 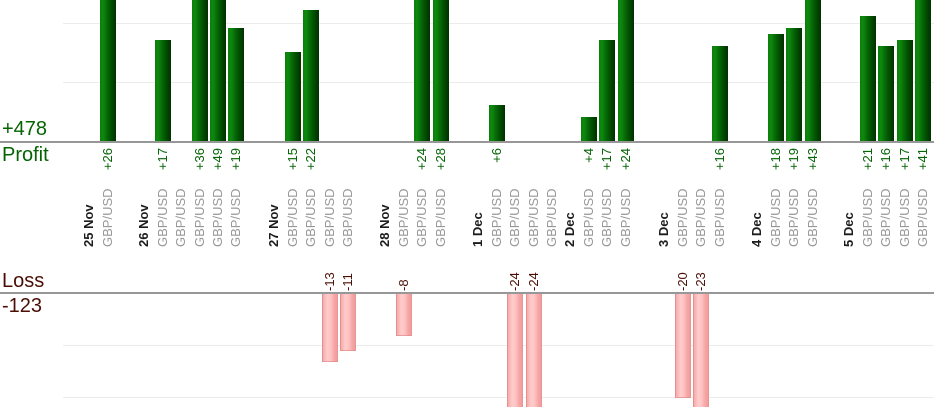 What do you see at coordinates (273, 225) in the screenshot?
I see `date-label-text: 27 Nov` at bounding box center [273, 225].